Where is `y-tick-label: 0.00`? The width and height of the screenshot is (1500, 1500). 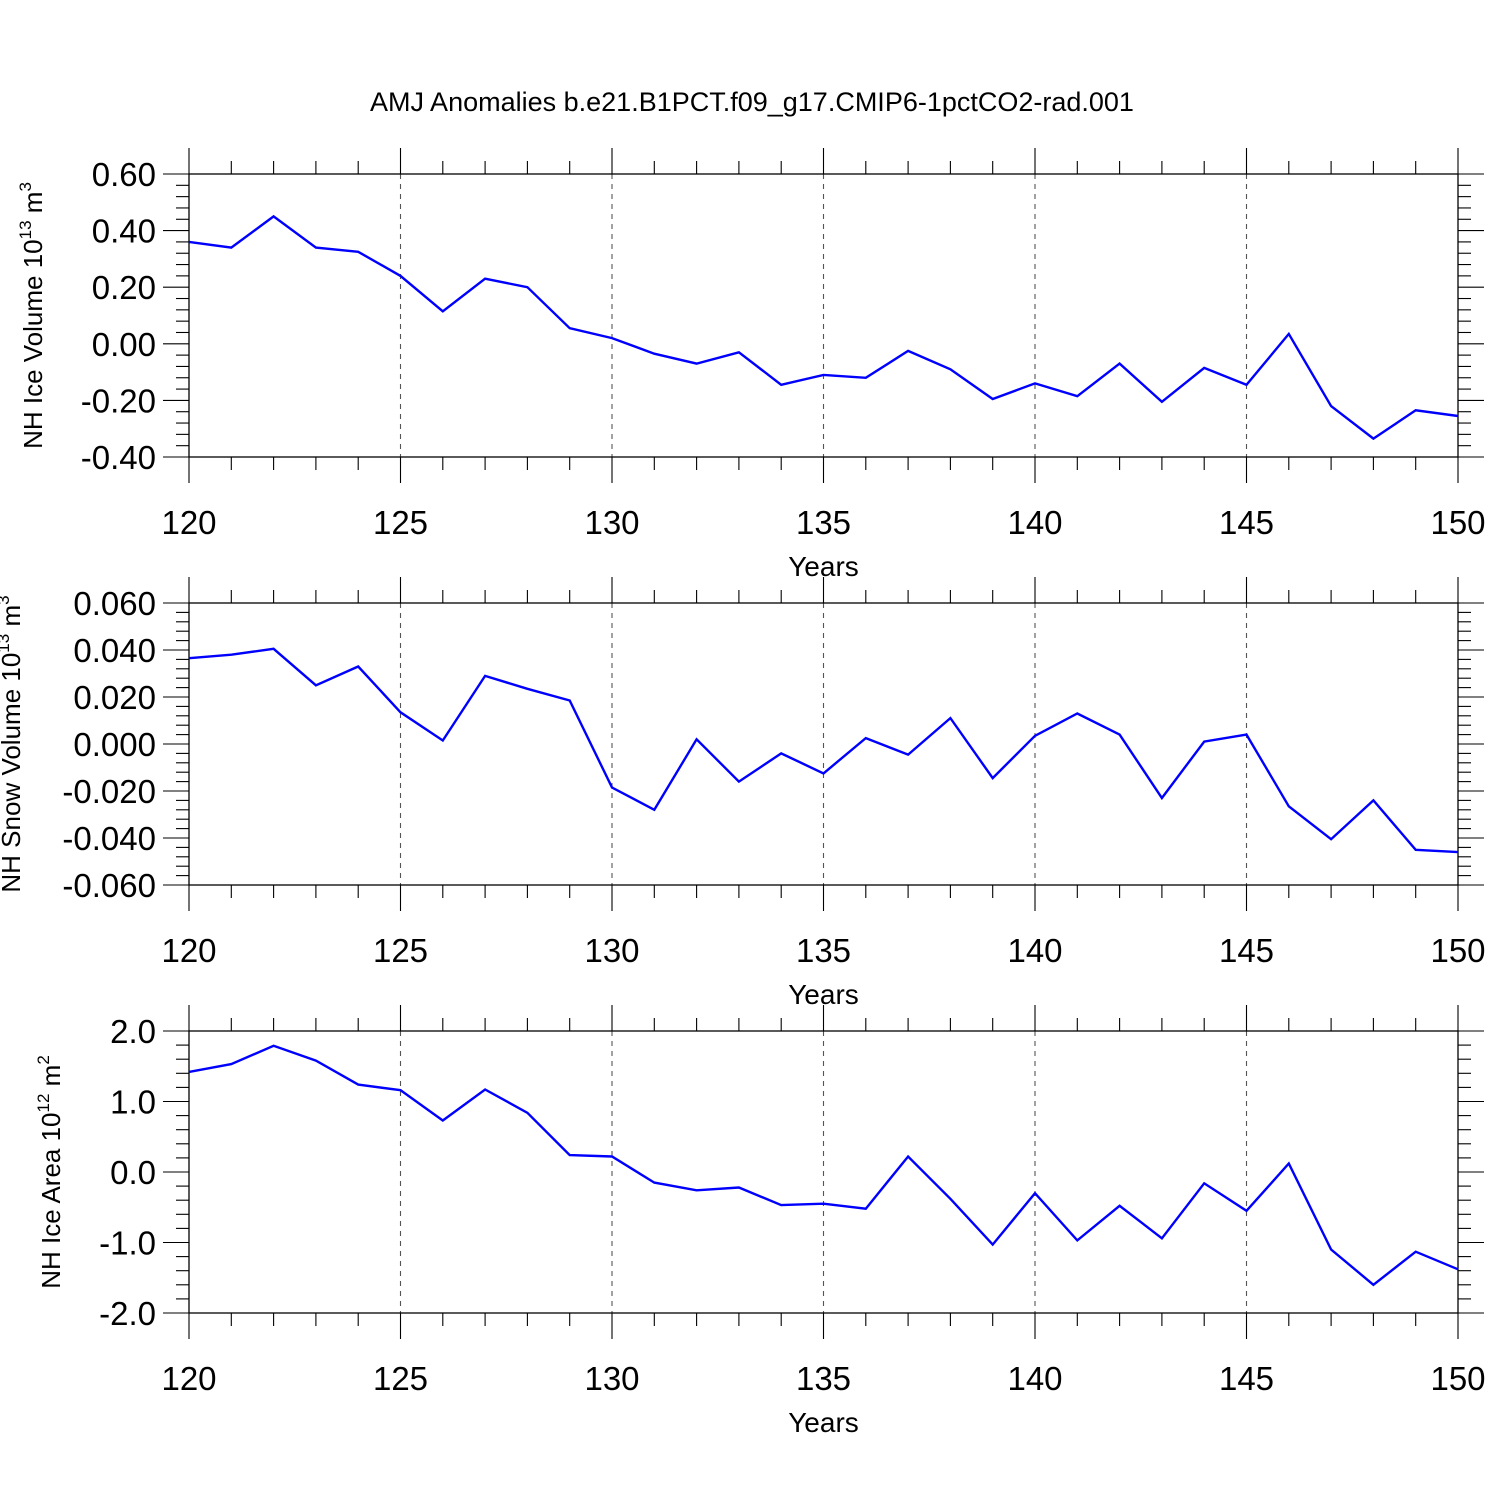 y-tick-label: 0.00 is located at coordinates (124, 344).